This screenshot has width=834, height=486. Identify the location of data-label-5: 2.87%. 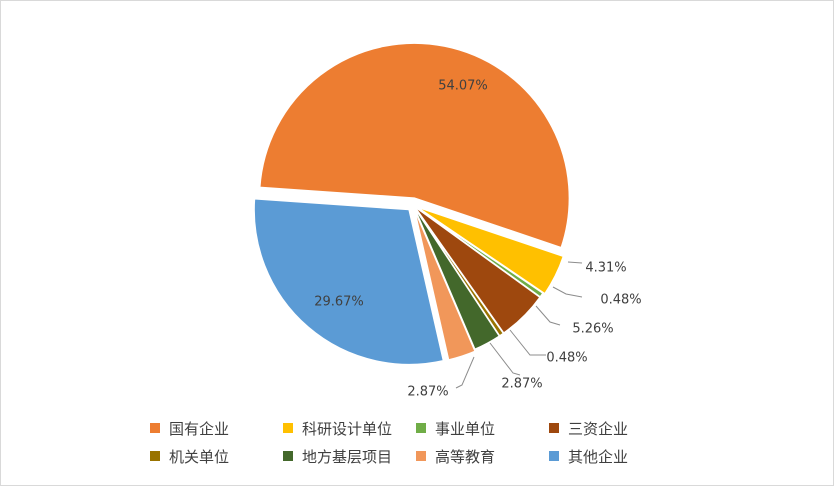
(521, 384).